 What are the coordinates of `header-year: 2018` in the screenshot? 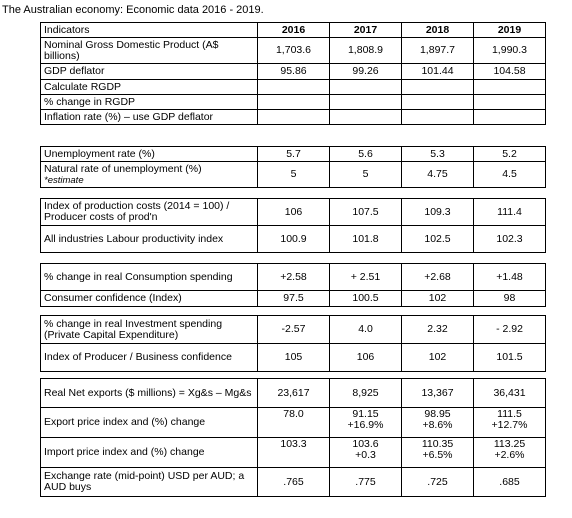 It's located at (437, 30).